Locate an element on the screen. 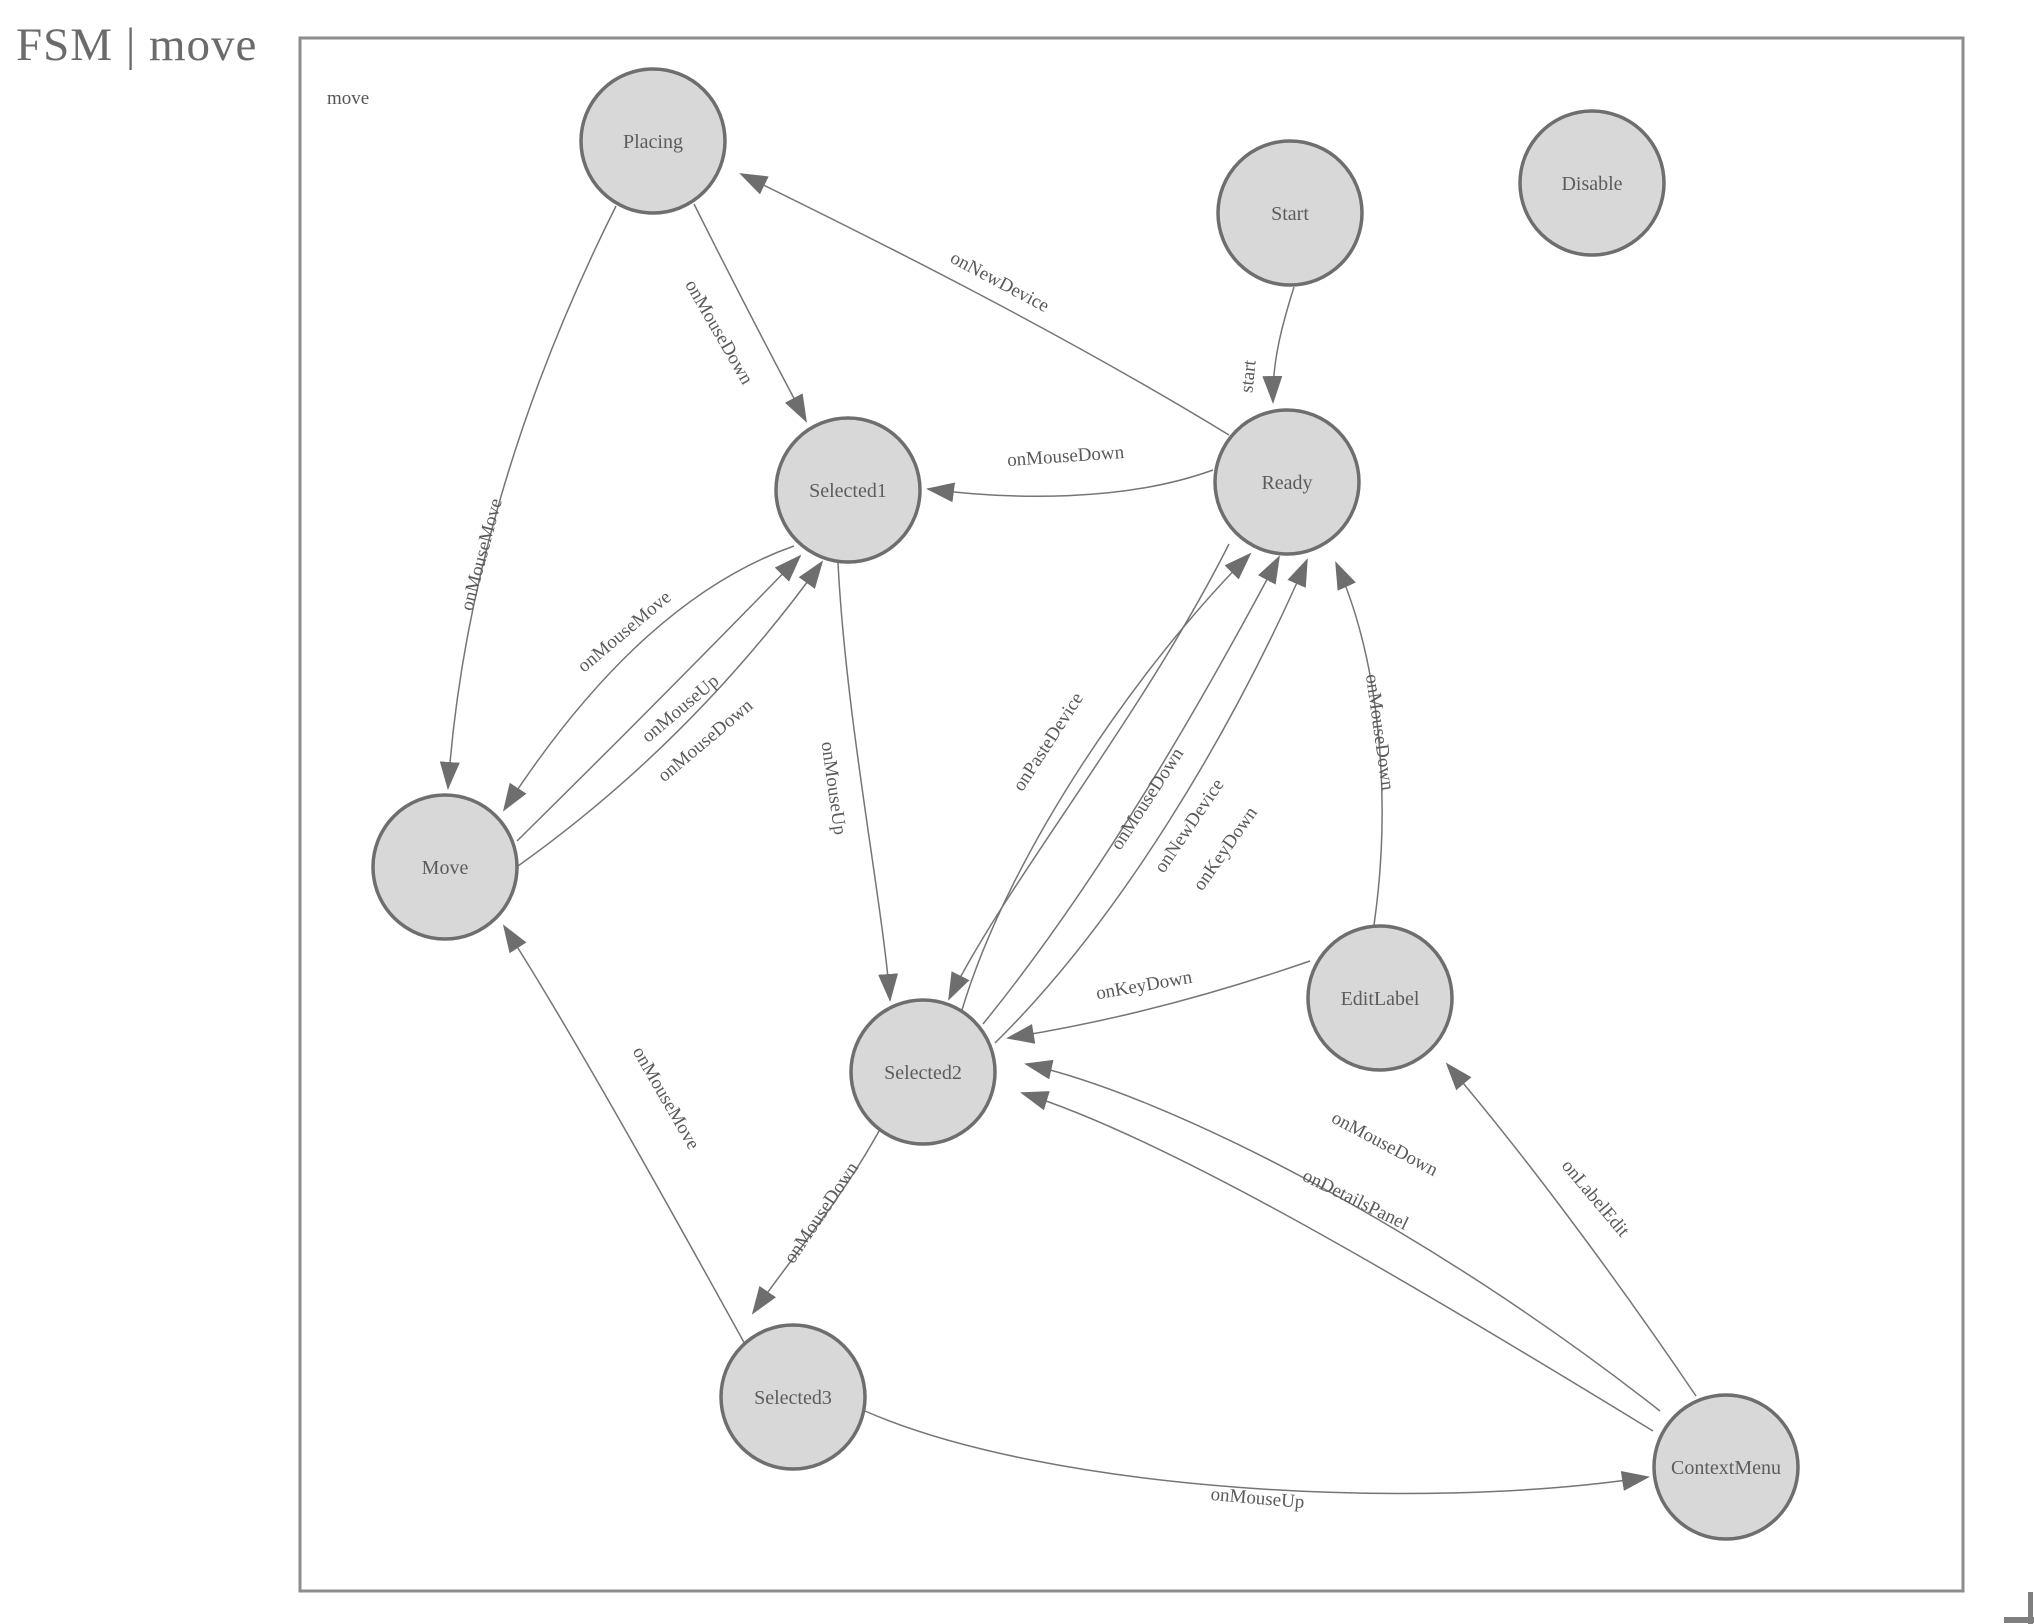  transition-edge-placing-move is located at coordinates (528, 497).